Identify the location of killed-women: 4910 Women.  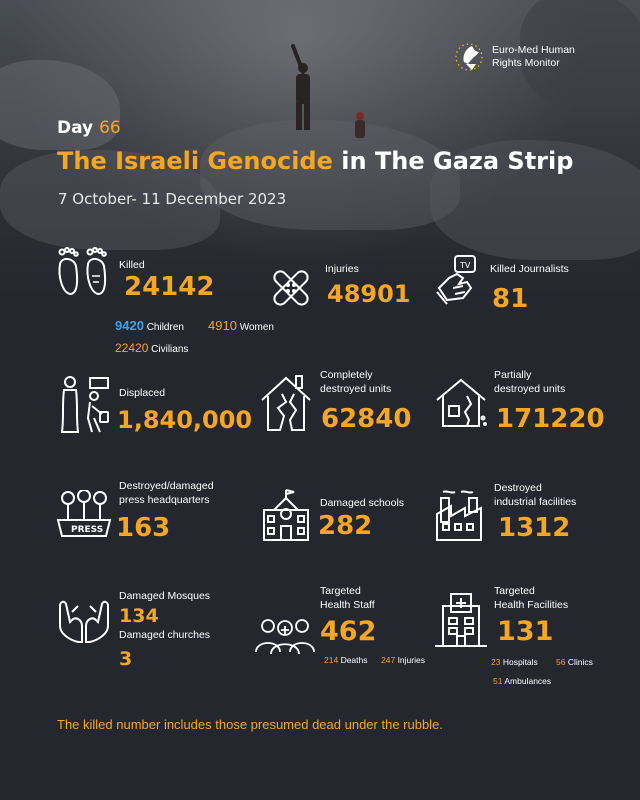
(241, 325).